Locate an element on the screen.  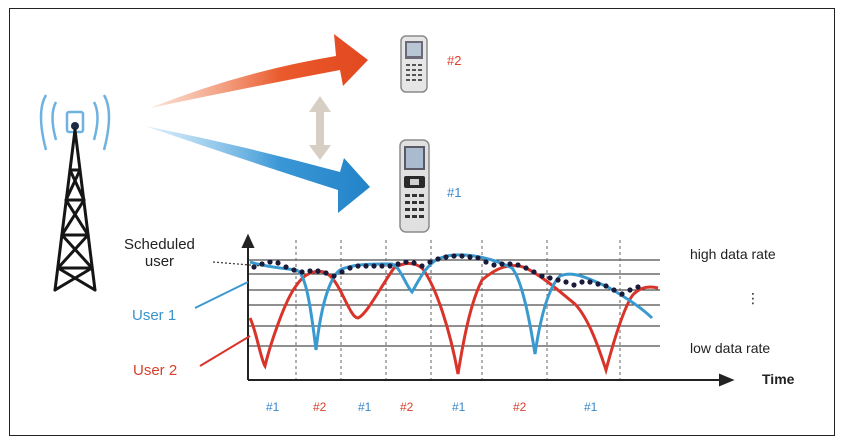
user2-label: User 2 is located at coordinates (155, 370).